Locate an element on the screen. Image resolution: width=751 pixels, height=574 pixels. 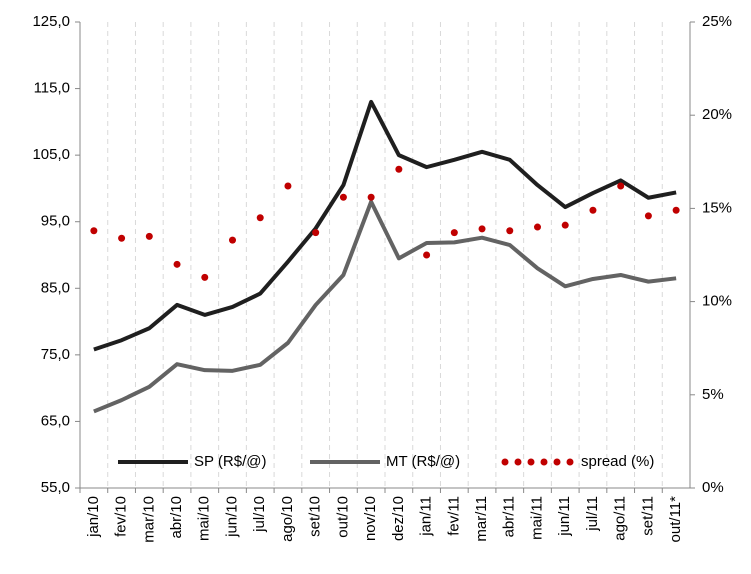
x-tick-label: ago/10 is located at coordinates (287, 519).